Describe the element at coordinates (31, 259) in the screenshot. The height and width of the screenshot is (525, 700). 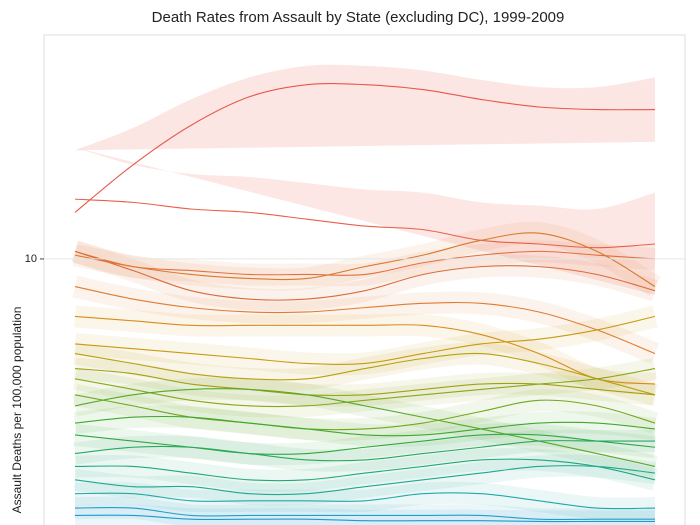
I see `y-tick-label: 10` at that location.